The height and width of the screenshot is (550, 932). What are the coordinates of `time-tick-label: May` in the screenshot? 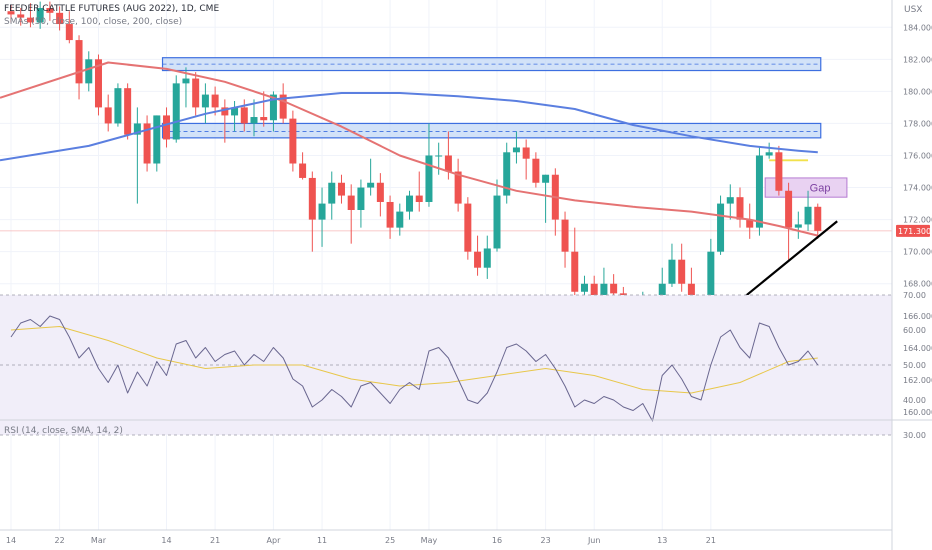 It's located at (429, 540).